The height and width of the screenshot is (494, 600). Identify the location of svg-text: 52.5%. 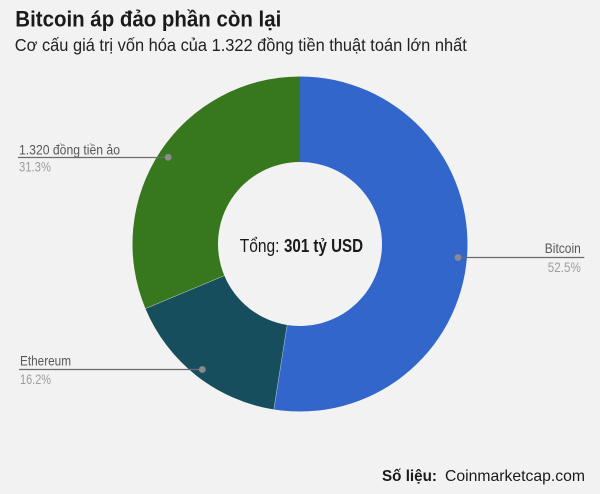
(564, 267).